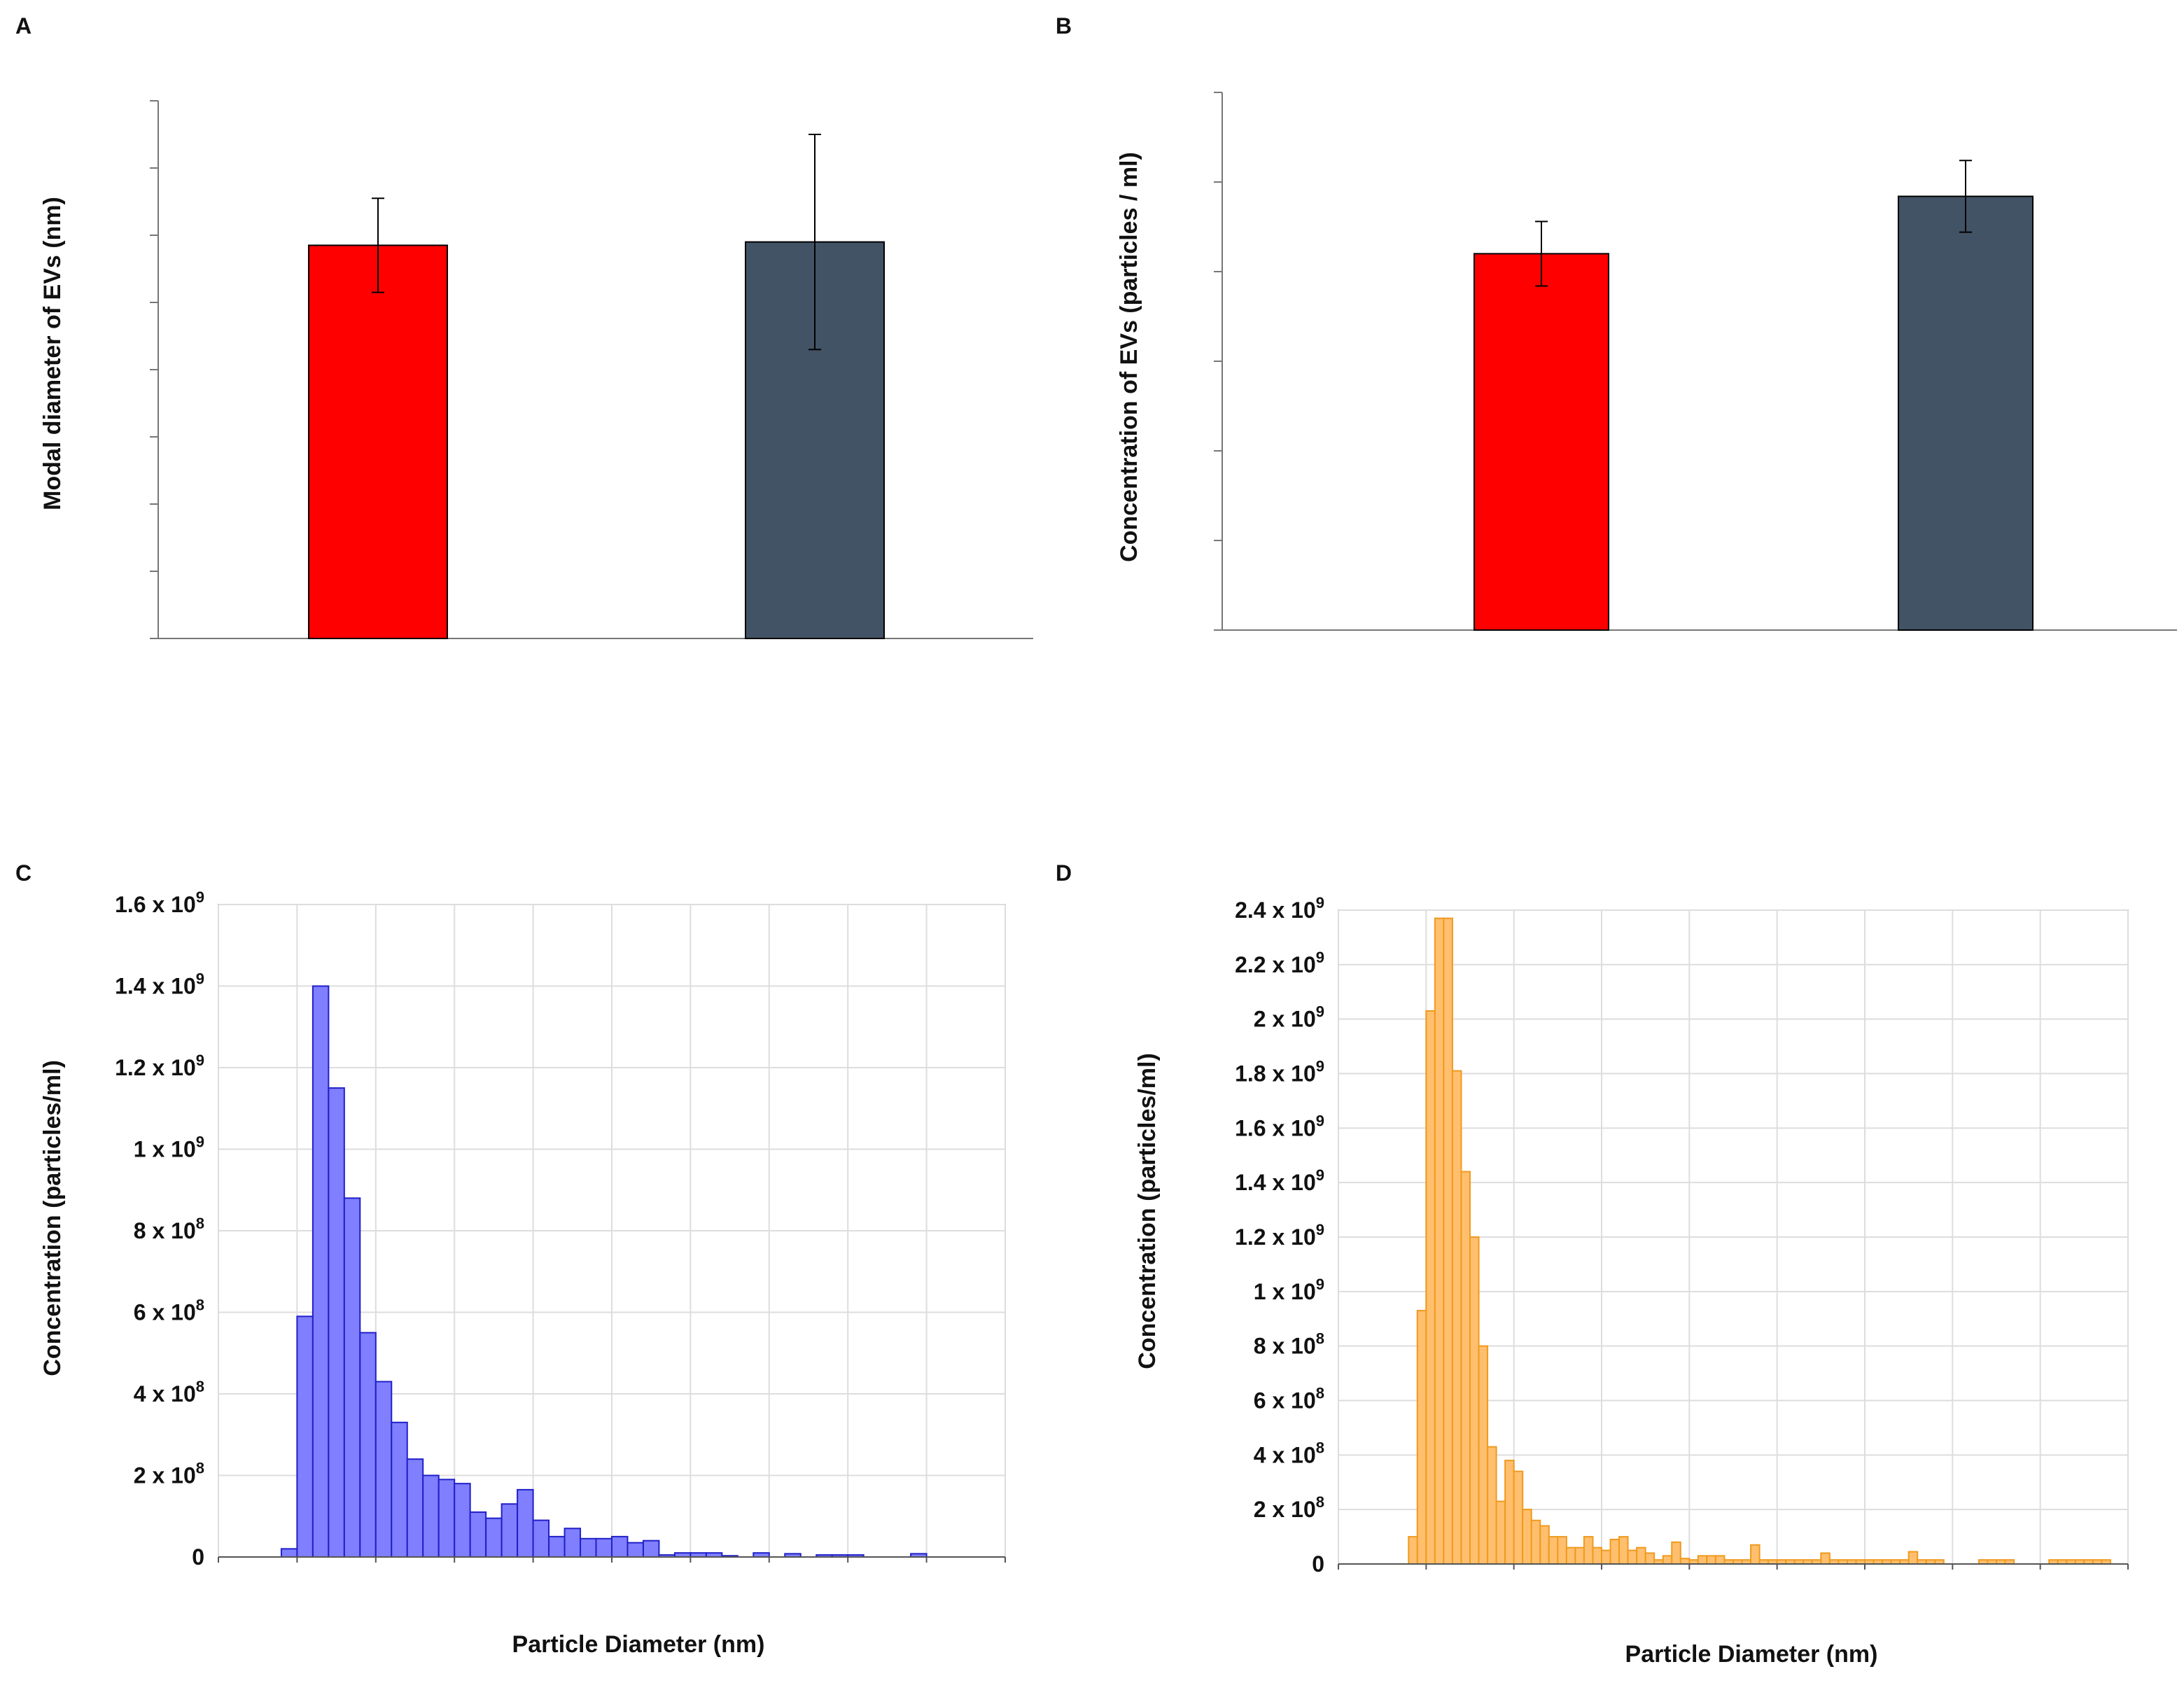  I want to click on panel-d-y-tick-base: 1.4 x 10, so click(1275, 1182).